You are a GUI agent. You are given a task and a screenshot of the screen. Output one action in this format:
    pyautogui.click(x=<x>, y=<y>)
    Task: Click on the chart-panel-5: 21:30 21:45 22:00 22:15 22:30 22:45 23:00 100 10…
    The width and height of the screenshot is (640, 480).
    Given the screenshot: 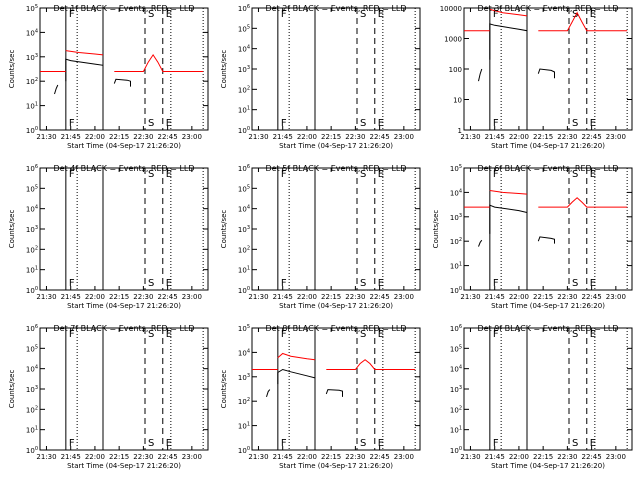 What is the action you would take?
    pyautogui.click(x=320, y=237)
    